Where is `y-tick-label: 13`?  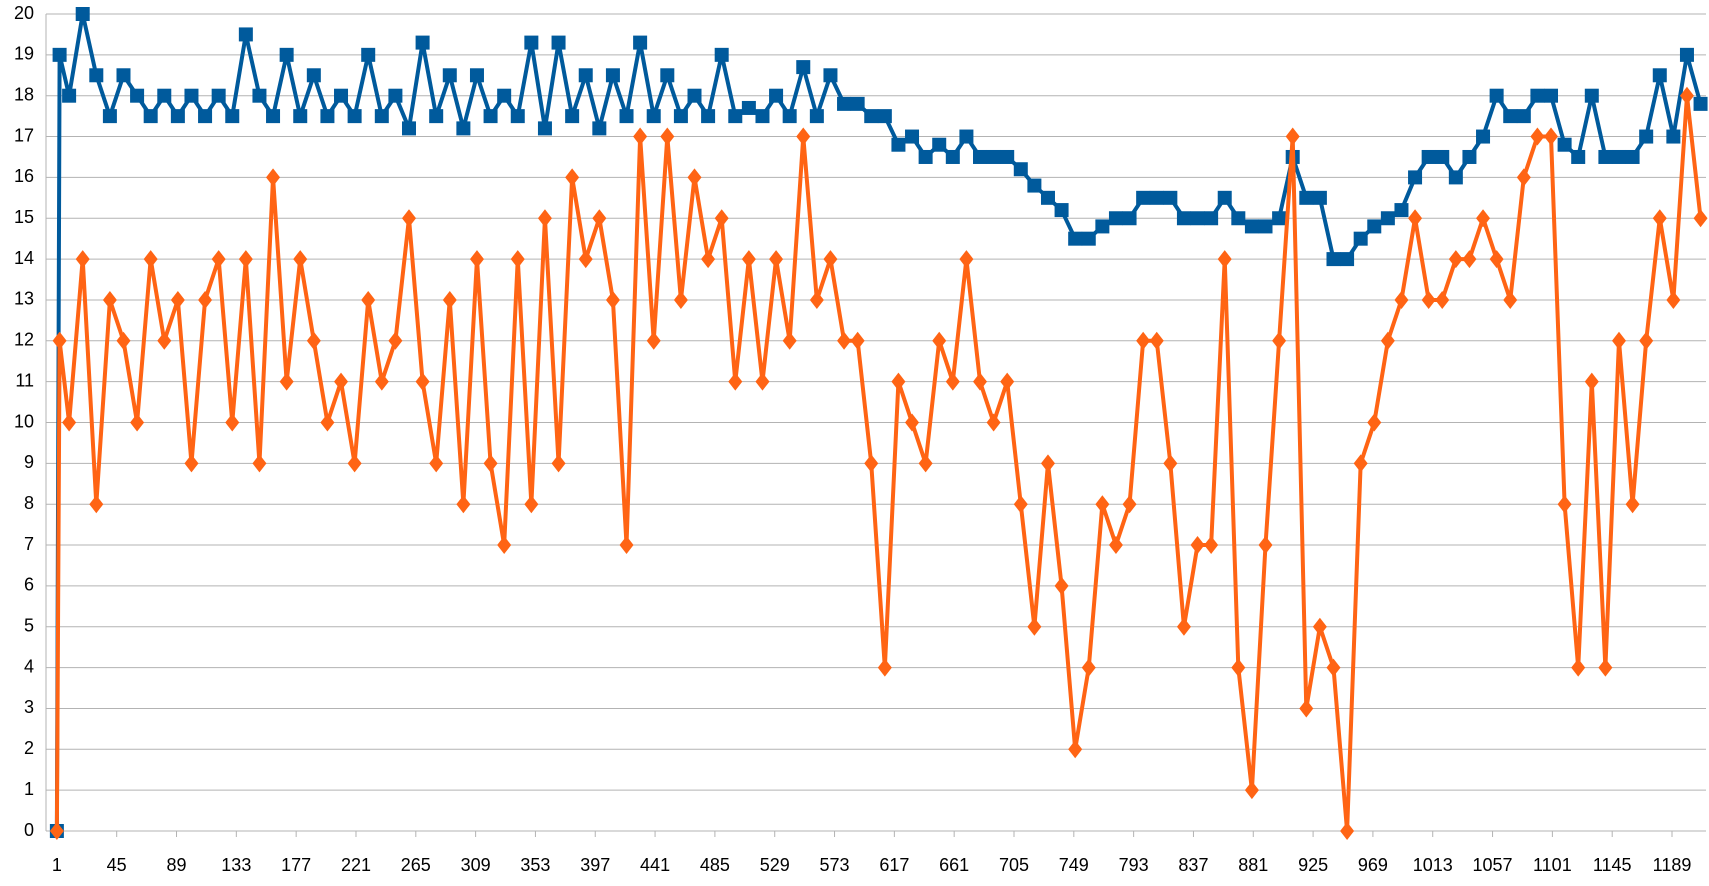
y-tick-label: 13 is located at coordinates (24, 299).